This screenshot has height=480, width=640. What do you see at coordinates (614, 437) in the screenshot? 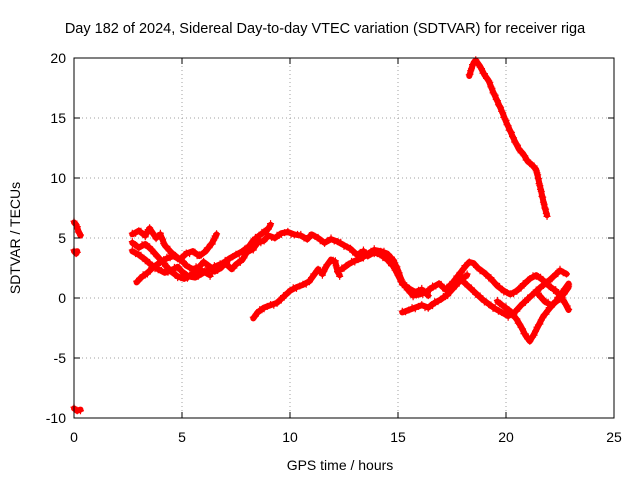
I see `x-tick-label: 25` at bounding box center [614, 437].